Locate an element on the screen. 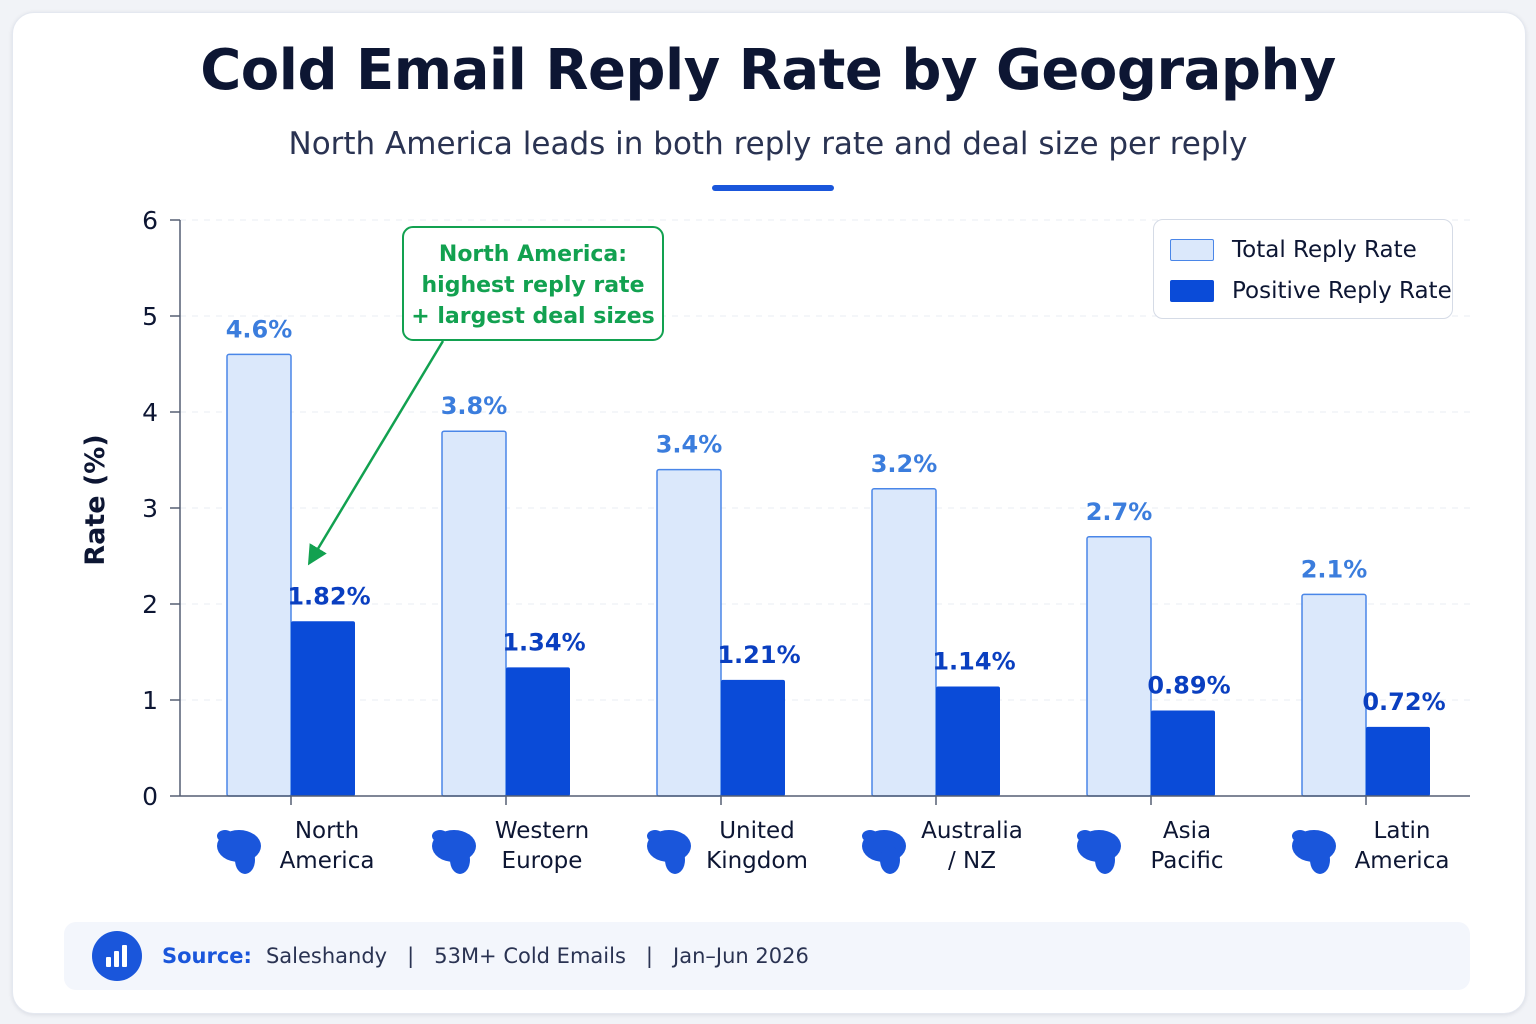 Image resolution: width=1536 pixels, height=1024 pixels. category-label: Europe is located at coordinates (542, 861).